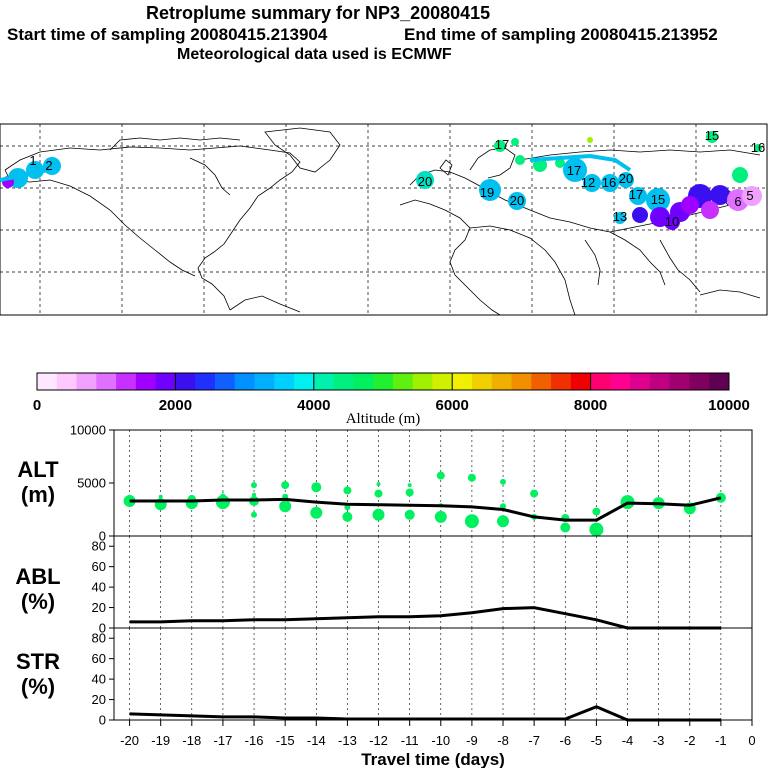 The height and width of the screenshot is (768, 768). What do you see at coordinates (737, 201) in the screenshot?
I see `plume-day-label: 6` at bounding box center [737, 201].